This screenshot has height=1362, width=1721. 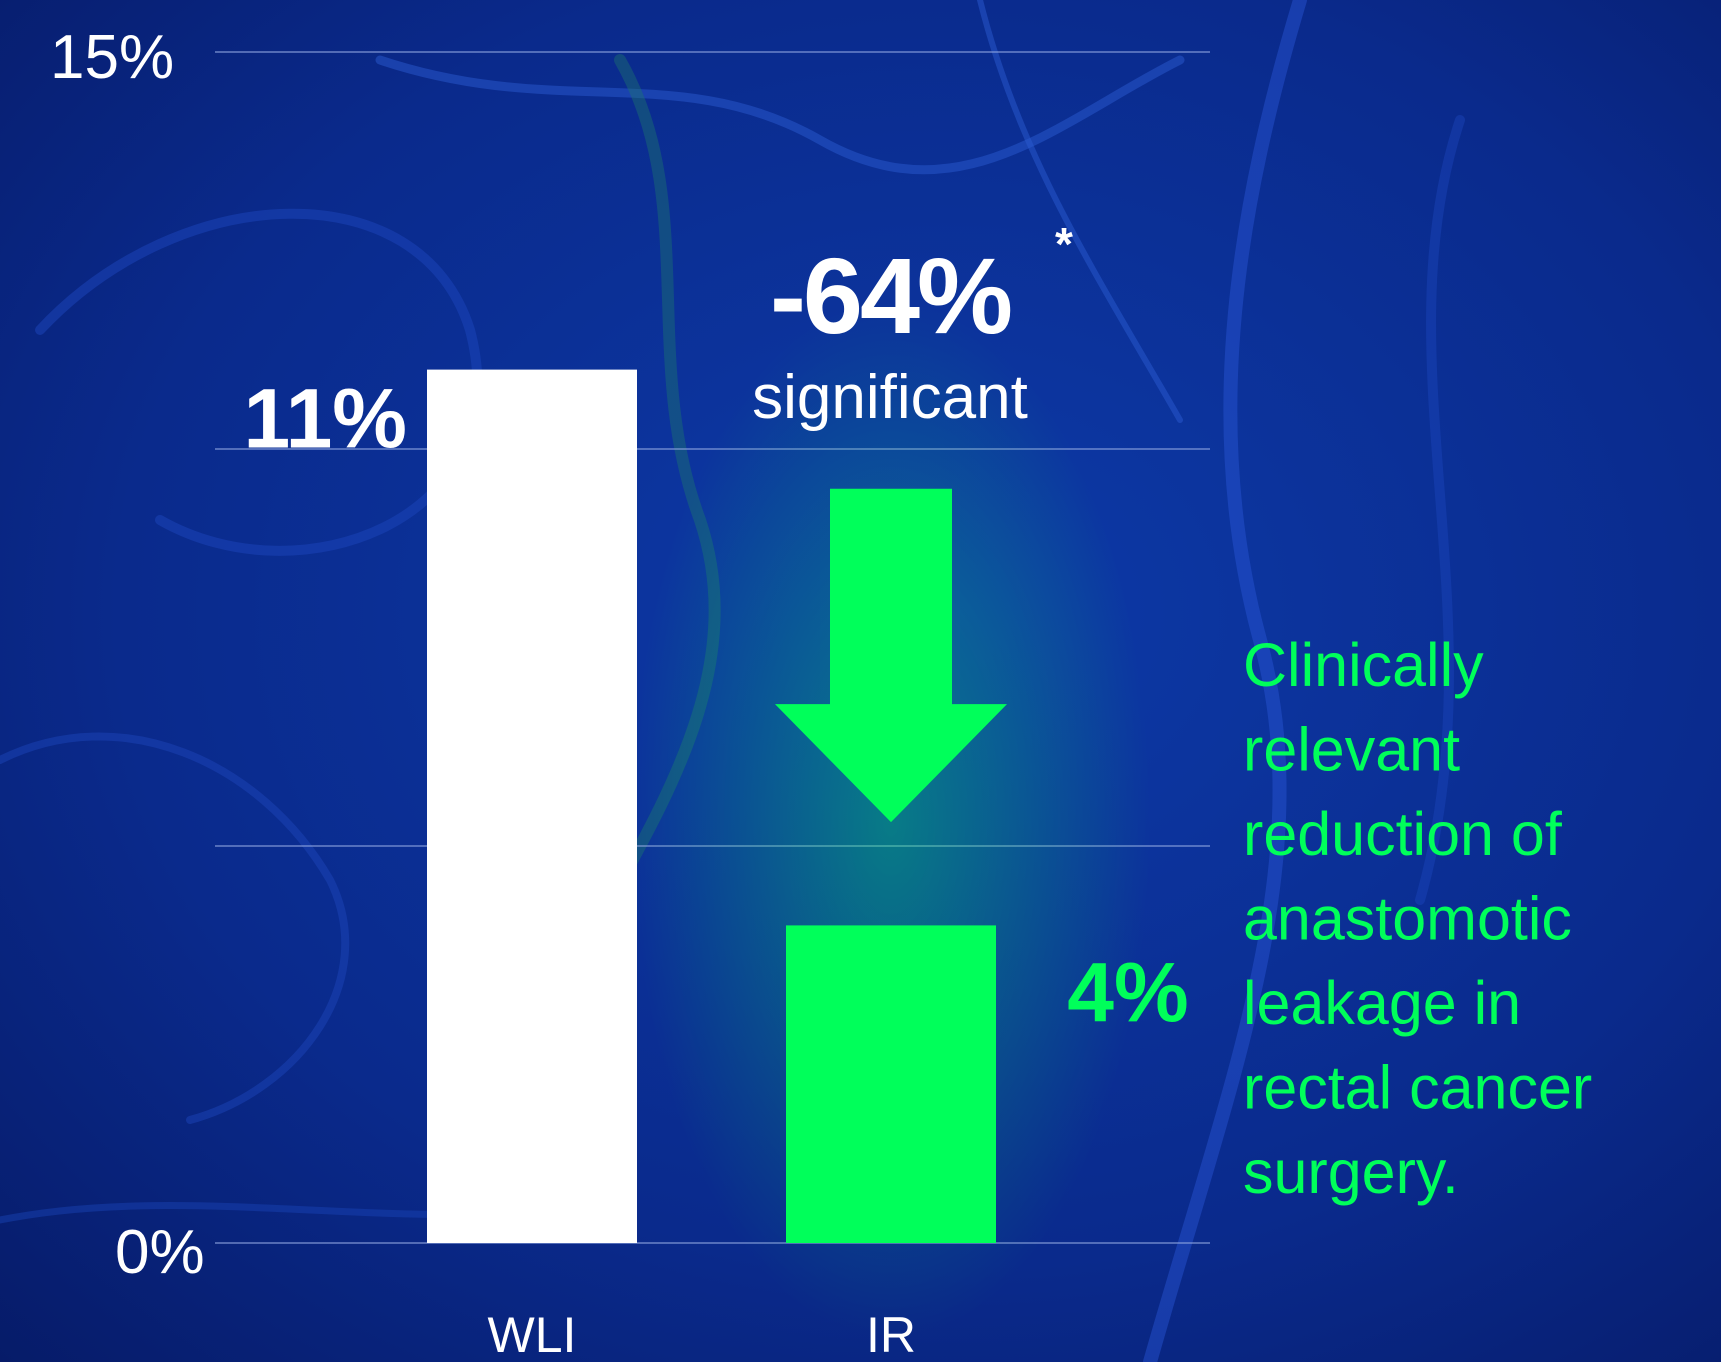 I want to click on side-note-line: anastomotic, so click(x=1407, y=919).